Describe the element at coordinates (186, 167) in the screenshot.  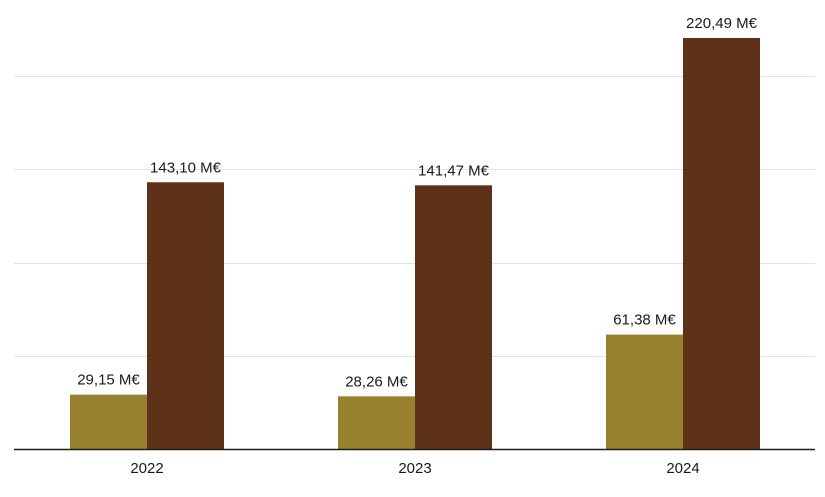
I see `data-label: 143,10 M€` at that location.